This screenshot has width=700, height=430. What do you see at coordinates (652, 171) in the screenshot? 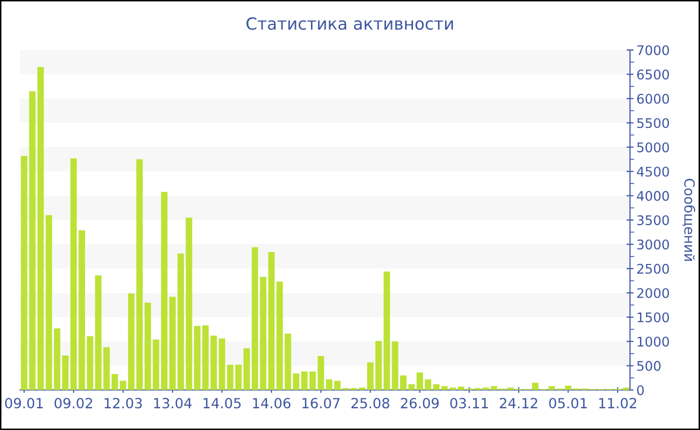
I see `y-tick-label: 4500` at bounding box center [652, 171].